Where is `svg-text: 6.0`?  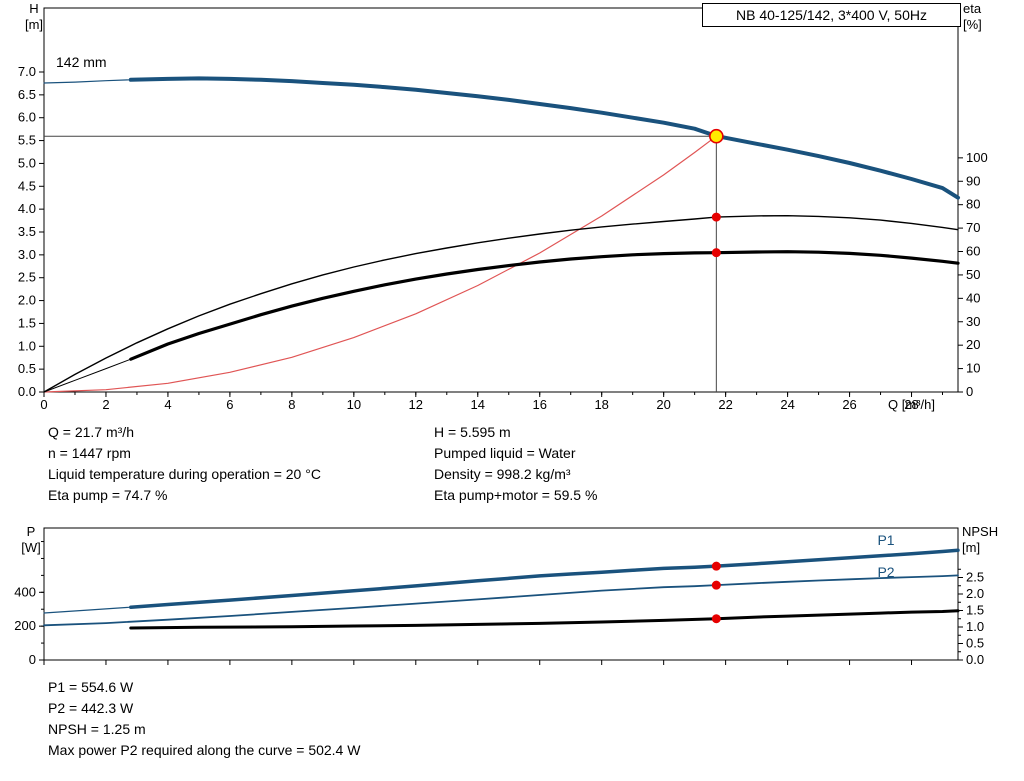
svg-text: 6.0 is located at coordinates (27, 117).